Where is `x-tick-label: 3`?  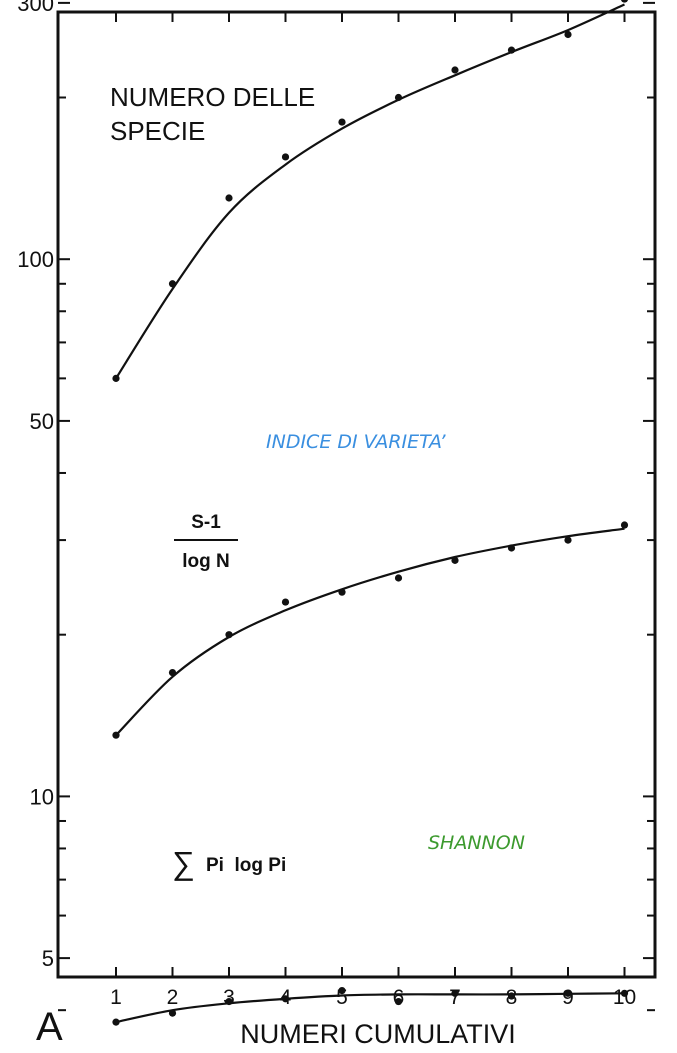 x-tick-label: 3 is located at coordinates (229, 997).